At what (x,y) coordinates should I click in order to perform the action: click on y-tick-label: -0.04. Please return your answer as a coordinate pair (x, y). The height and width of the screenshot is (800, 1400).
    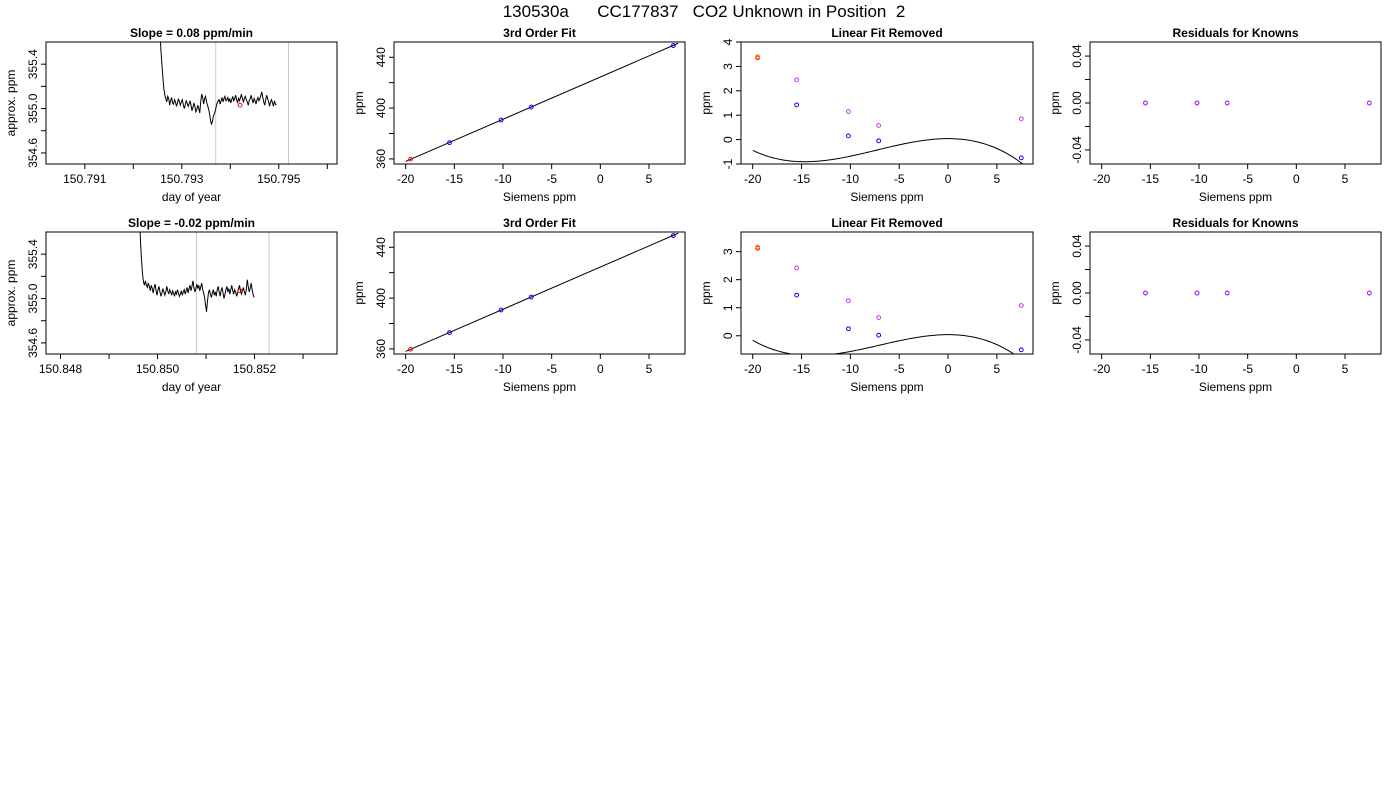
    Looking at the image, I should click on (1077, 340).